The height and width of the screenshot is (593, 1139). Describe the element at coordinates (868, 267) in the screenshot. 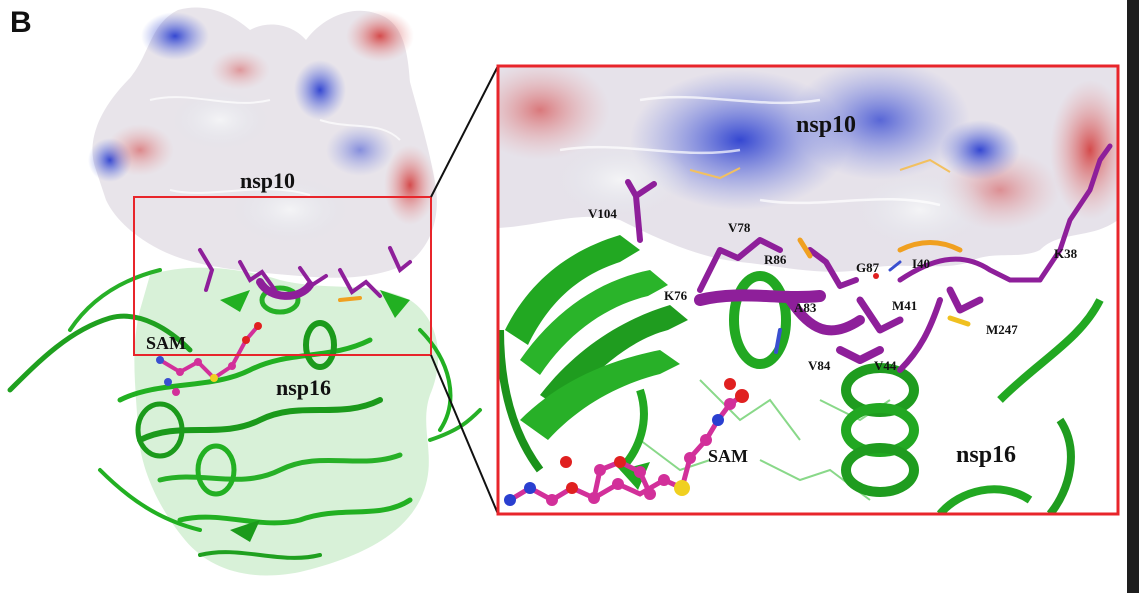

I see `residue-label-g87: G87` at that location.